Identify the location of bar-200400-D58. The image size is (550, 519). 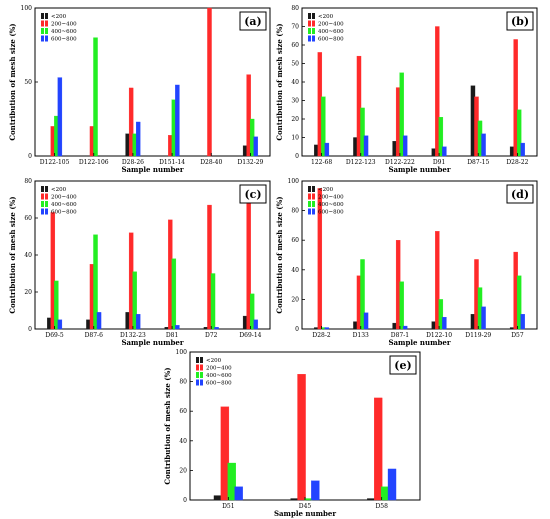
(378, 449).